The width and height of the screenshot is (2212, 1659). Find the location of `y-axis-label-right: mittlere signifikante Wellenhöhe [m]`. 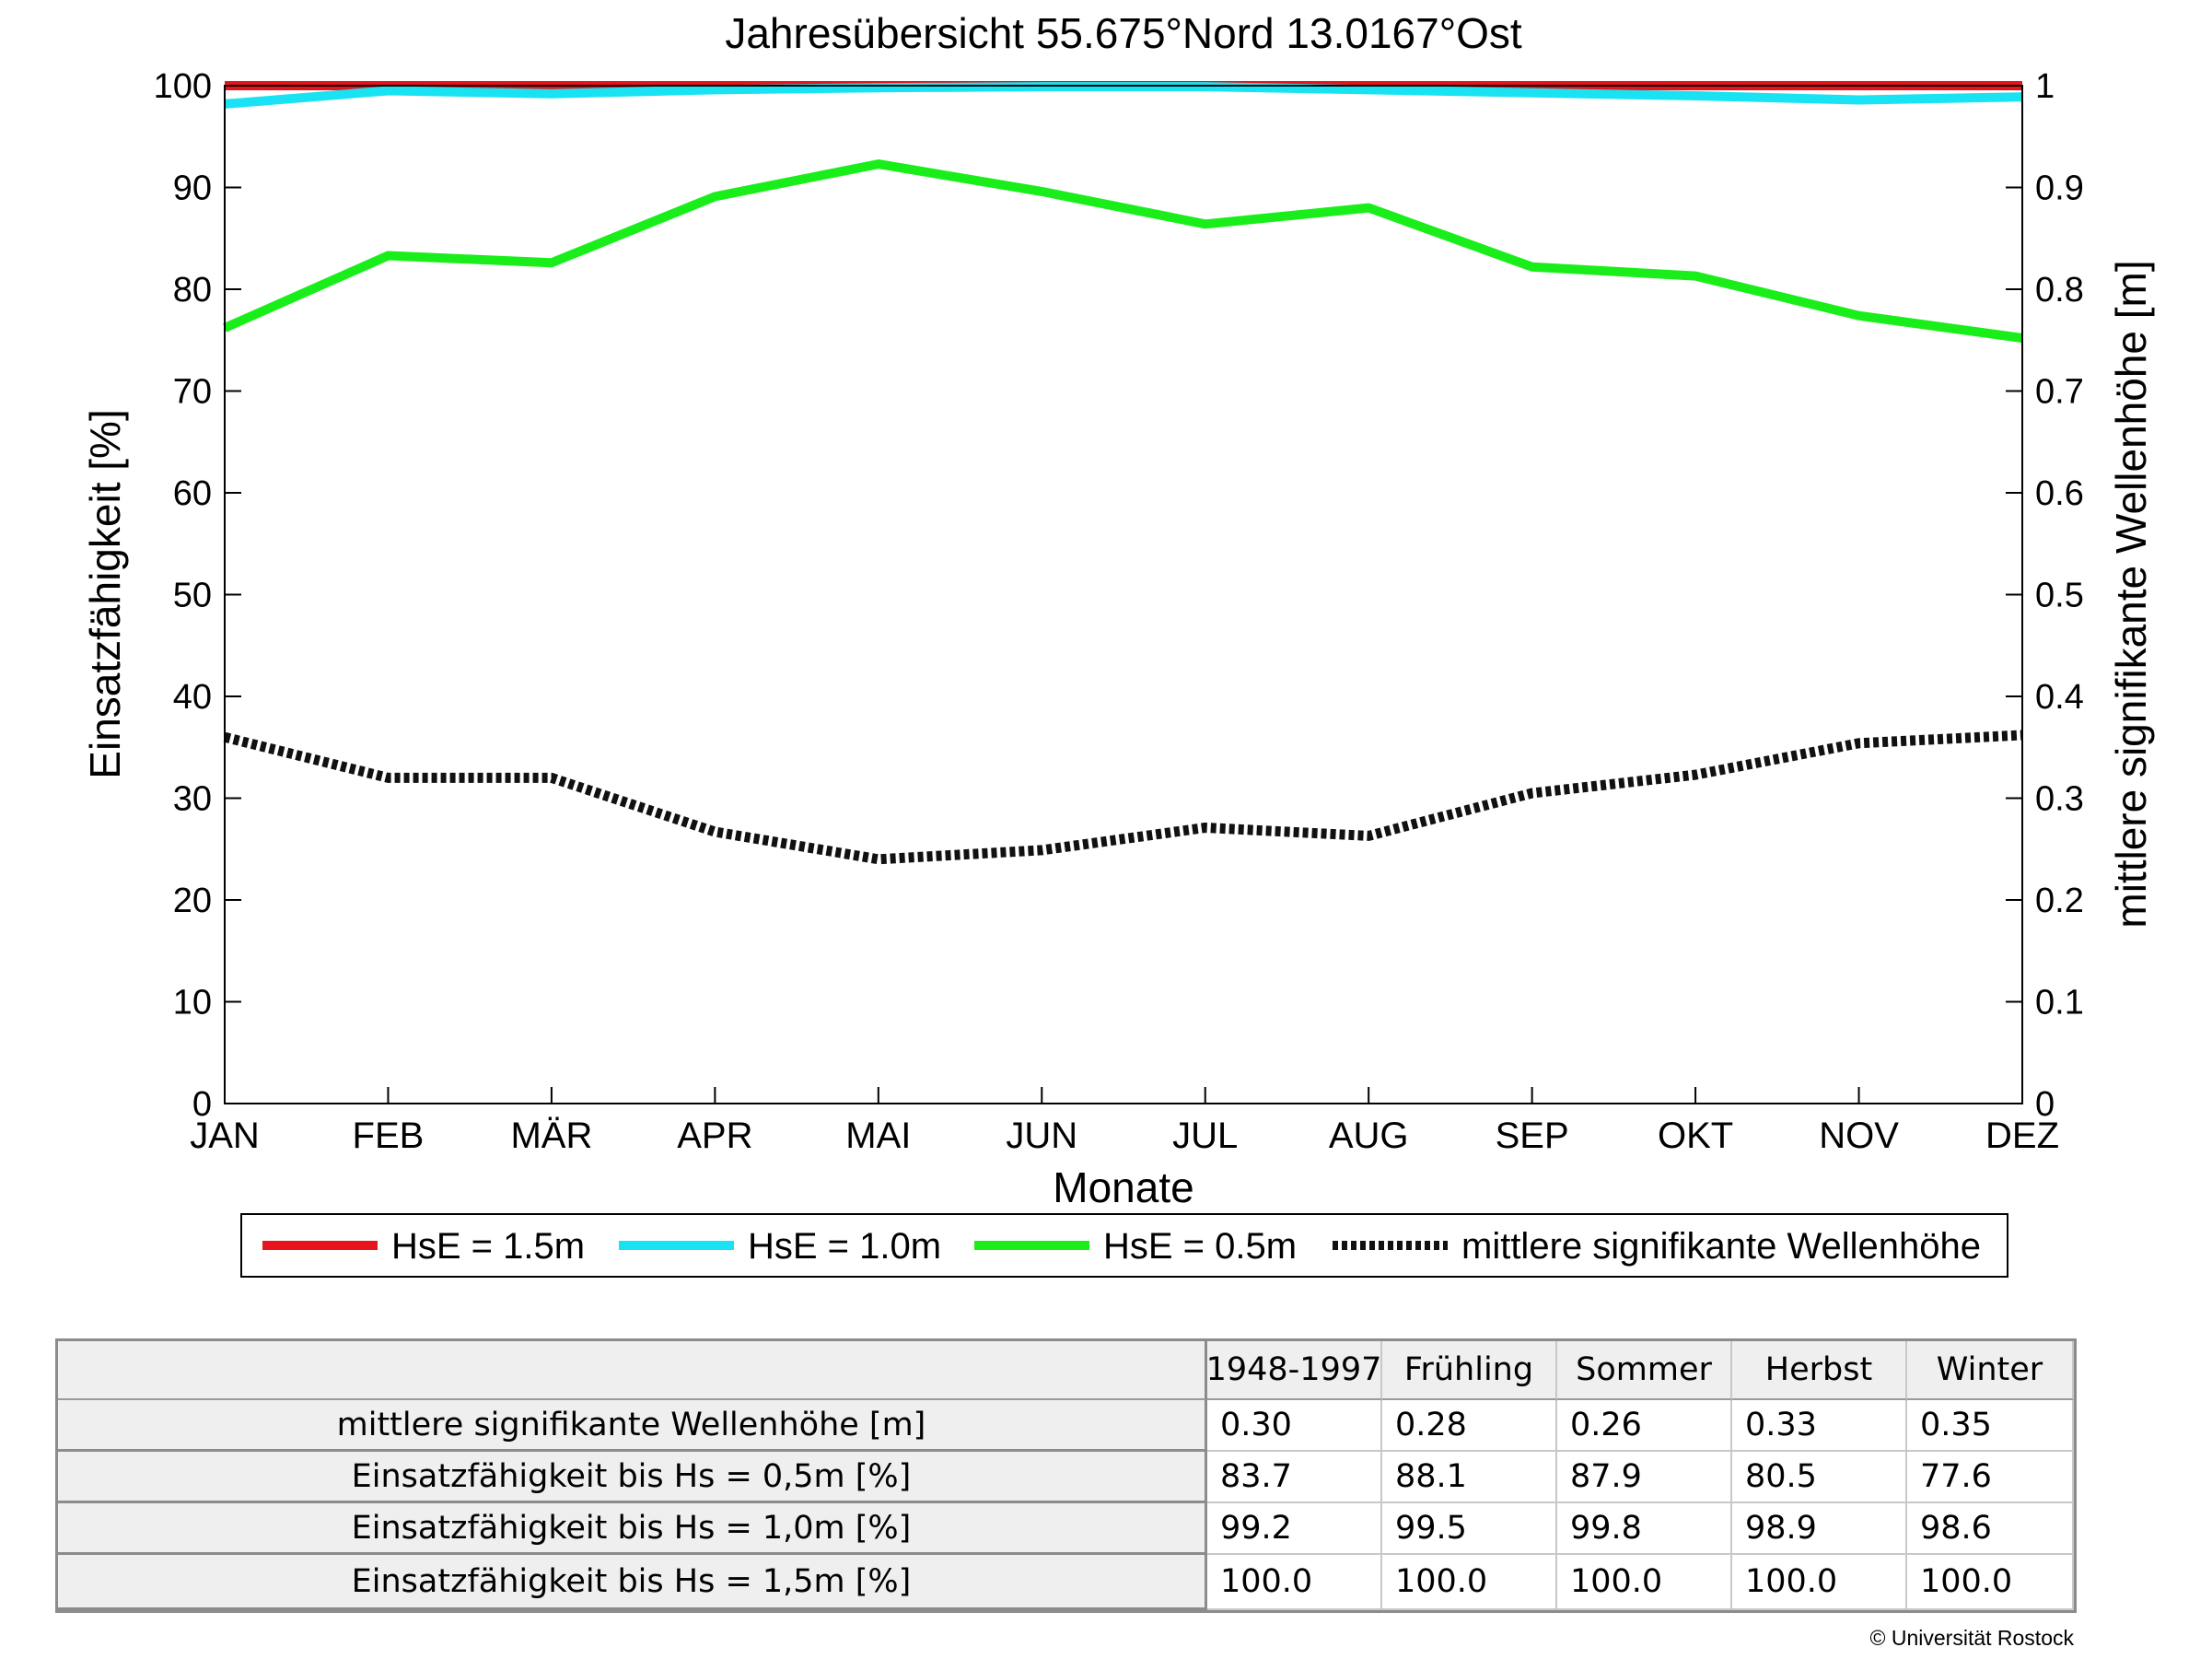

y-axis-label-right: mittlere signifikante Wellenhöhe [m] is located at coordinates (2131, 594).